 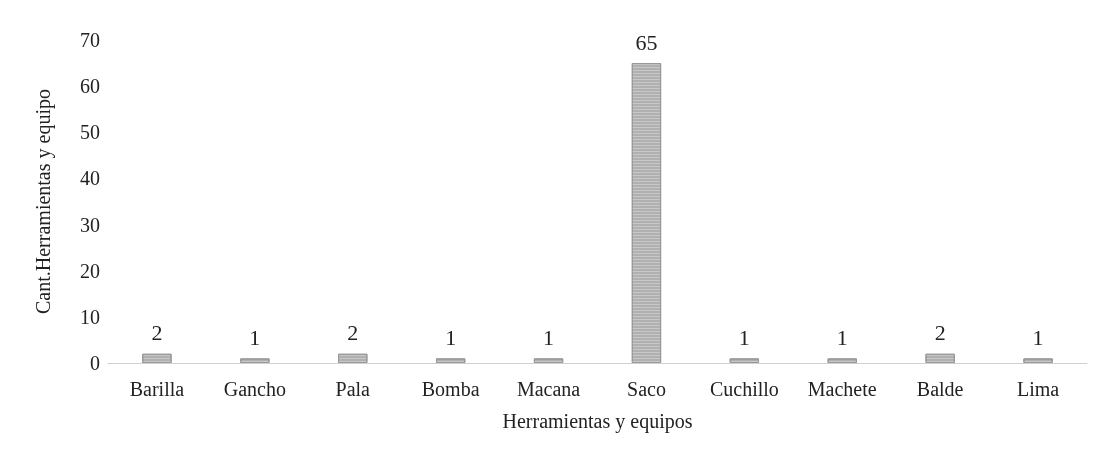 I want to click on x-tick-label: Gancho, so click(x=254, y=389).